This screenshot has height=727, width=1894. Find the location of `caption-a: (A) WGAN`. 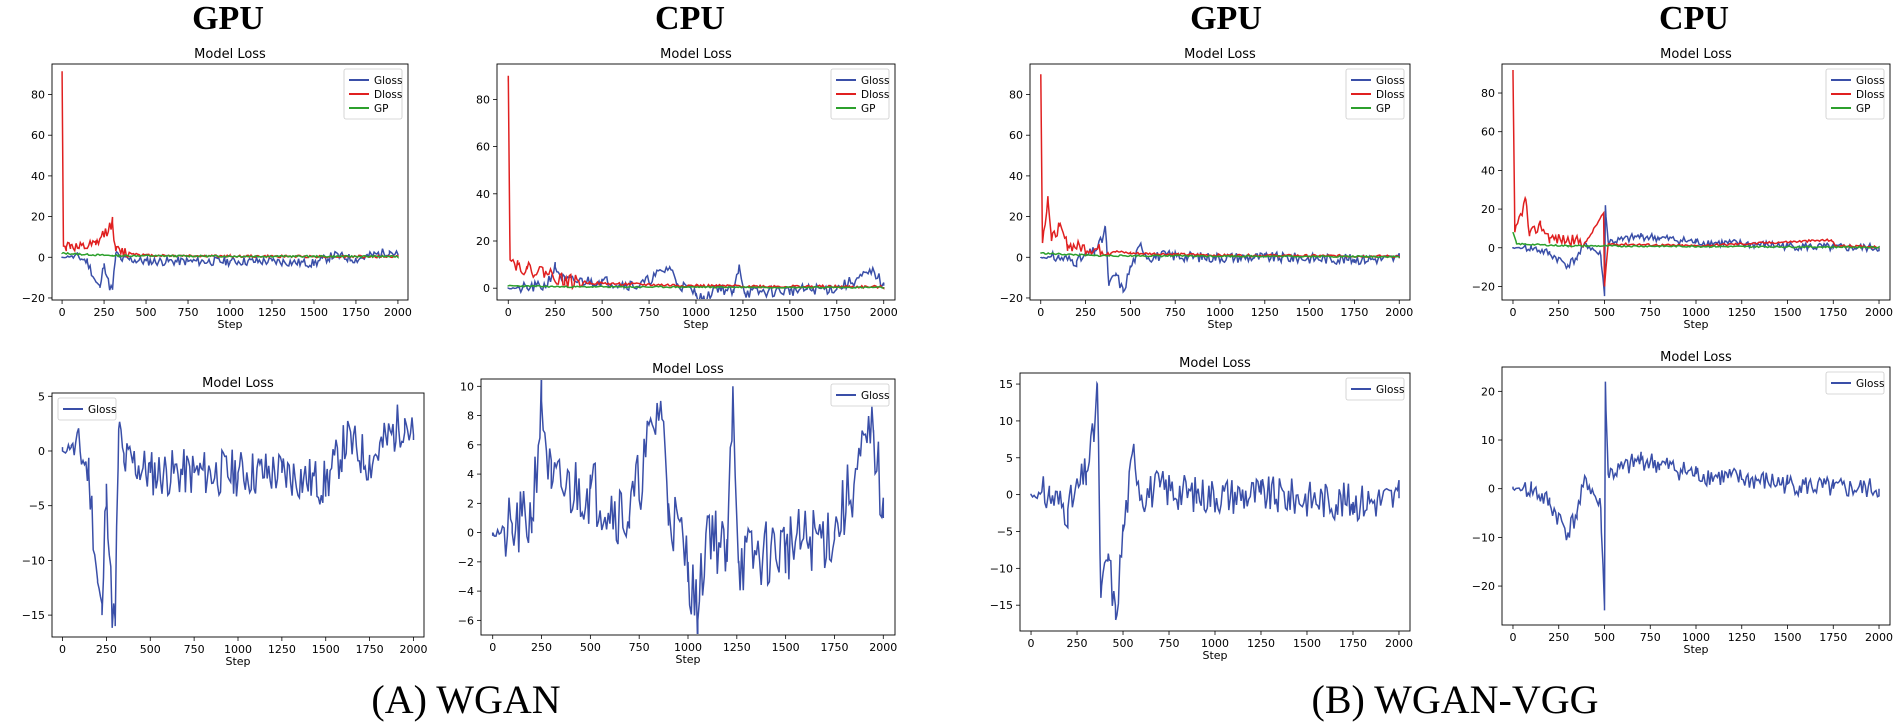

caption-a: (A) WGAN is located at coordinates (466, 699).